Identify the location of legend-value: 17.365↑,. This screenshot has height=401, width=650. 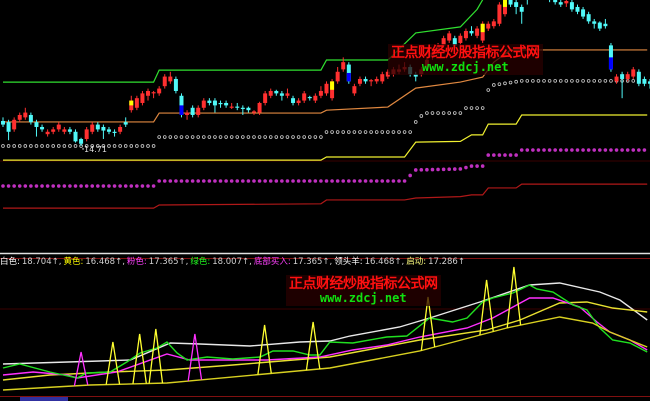
(312, 262).